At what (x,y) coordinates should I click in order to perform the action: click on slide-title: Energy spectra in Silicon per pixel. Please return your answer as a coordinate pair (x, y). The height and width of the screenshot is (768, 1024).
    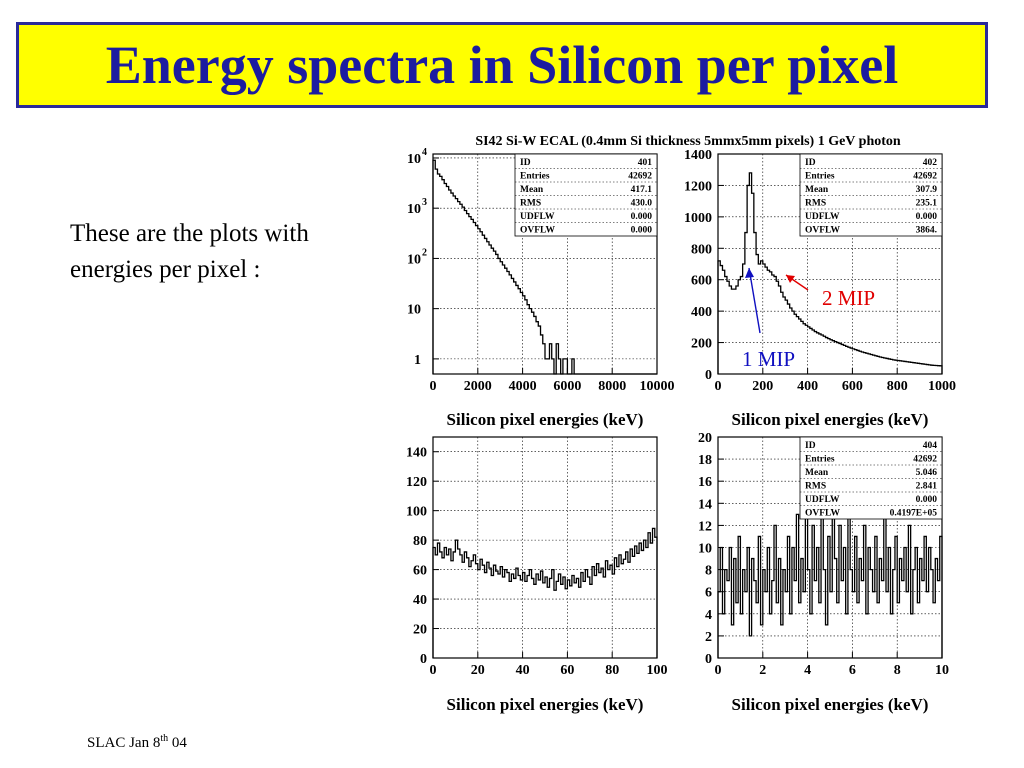
    Looking at the image, I should click on (502, 65).